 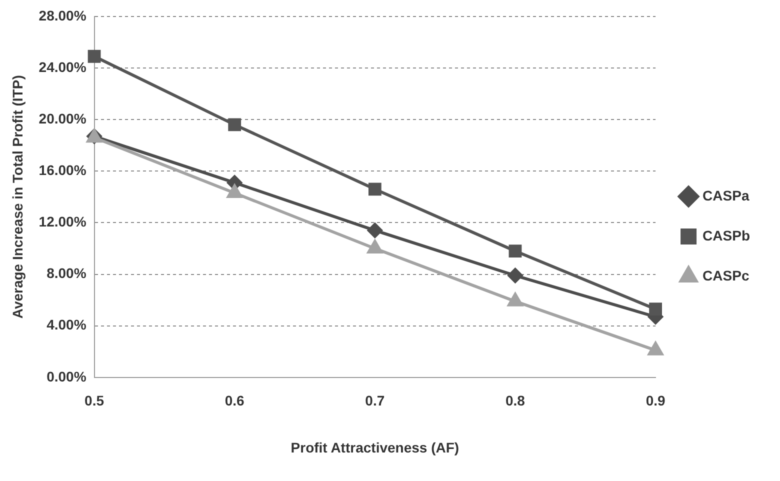 I want to click on legend-label: CASPb, so click(x=726, y=235).